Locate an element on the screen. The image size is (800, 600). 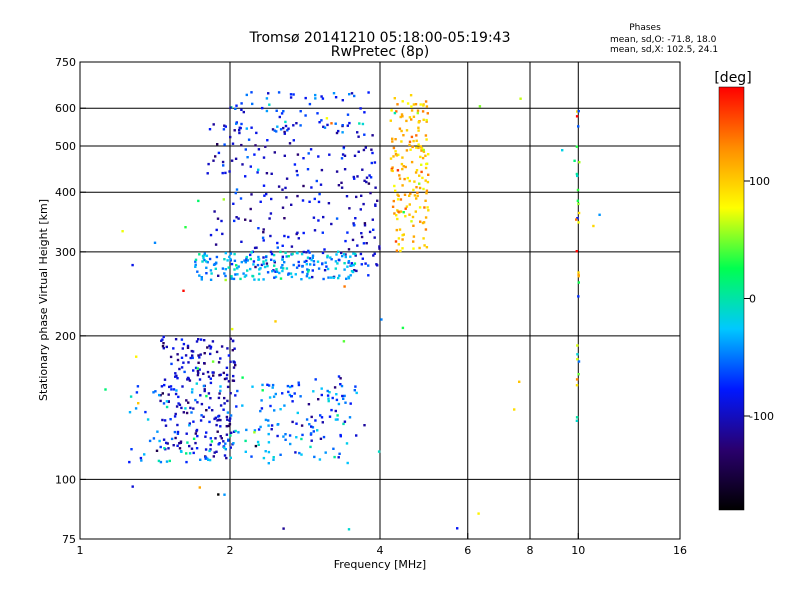
x-axis-label: Frequency [MHz] is located at coordinates (380, 564).